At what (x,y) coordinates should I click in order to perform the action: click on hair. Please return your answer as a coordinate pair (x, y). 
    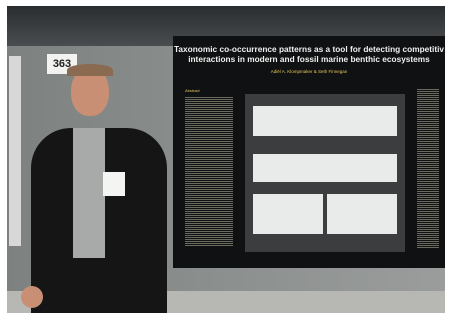
    Looking at the image, I should click on (90, 70).